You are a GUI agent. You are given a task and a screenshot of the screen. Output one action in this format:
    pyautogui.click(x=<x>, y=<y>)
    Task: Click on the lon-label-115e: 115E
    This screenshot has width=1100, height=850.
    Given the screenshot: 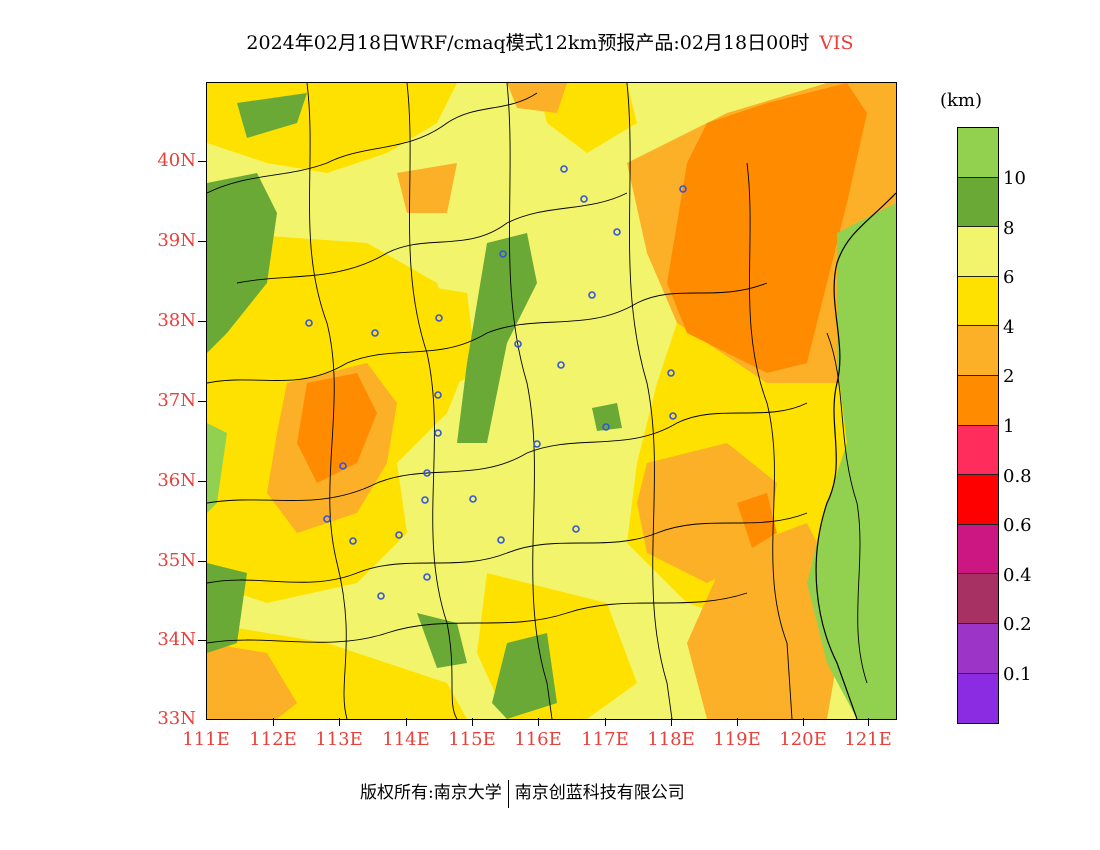 What is the action you would take?
    pyautogui.click(x=472, y=739)
    